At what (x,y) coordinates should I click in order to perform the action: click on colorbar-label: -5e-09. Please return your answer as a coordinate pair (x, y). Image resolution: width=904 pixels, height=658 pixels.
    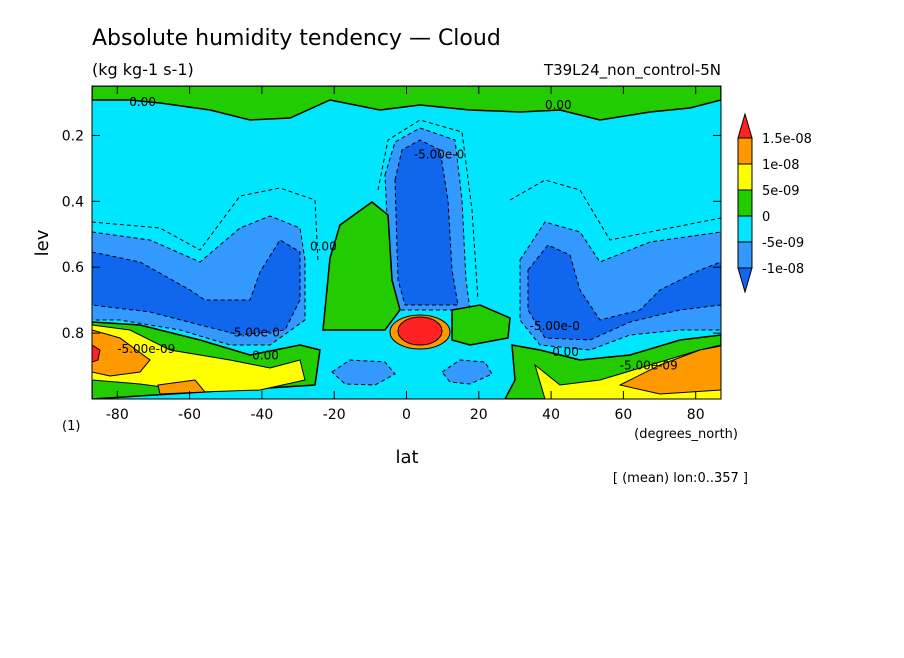
    Looking at the image, I should click on (783, 243).